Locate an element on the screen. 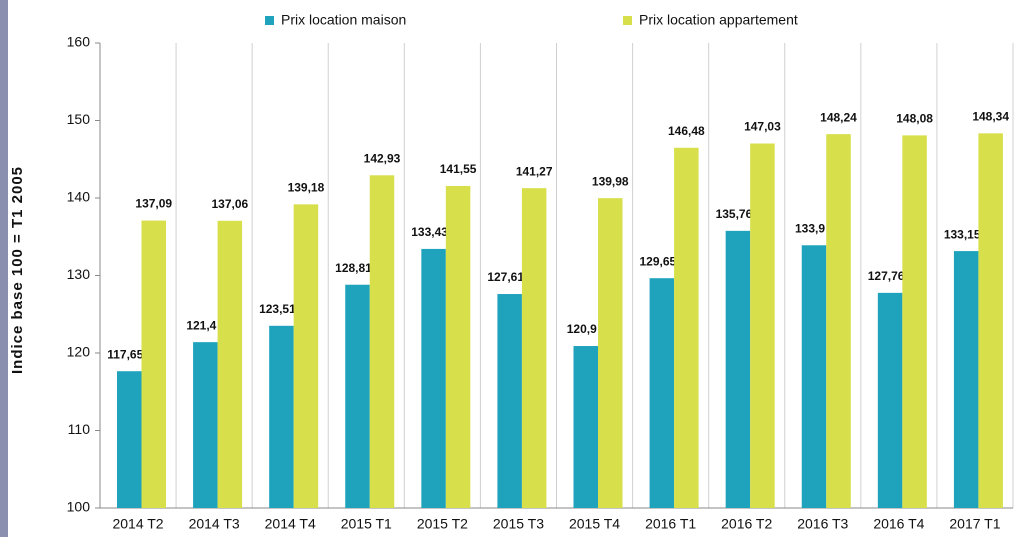 This screenshot has height=537, width=1015. value-label: 137,06 is located at coordinates (229, 204).